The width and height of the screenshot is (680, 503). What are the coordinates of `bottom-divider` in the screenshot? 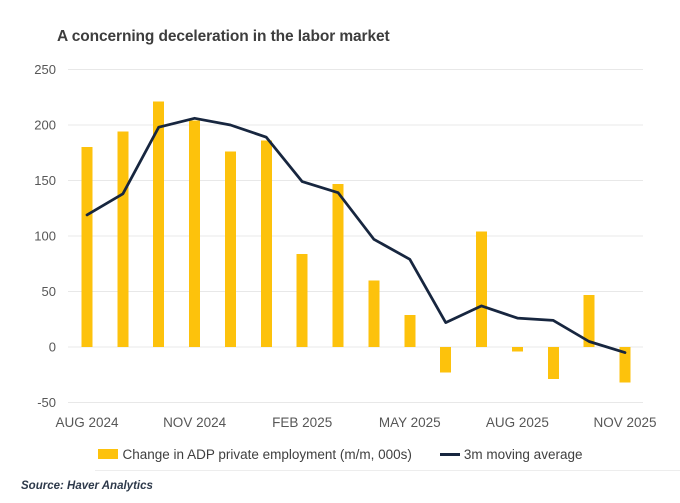 It's located at (387, 470).